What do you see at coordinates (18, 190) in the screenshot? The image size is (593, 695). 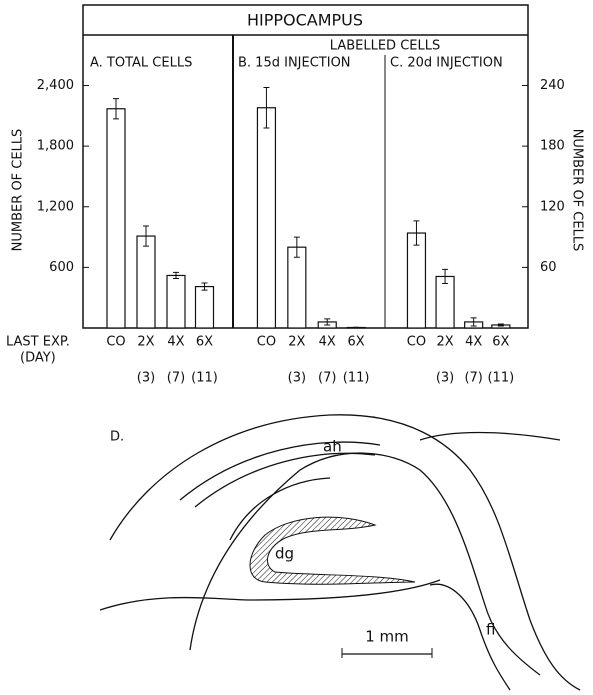 I see `y-axis-label: NUMBER OF CELLS` at bounding box center [18, 190].